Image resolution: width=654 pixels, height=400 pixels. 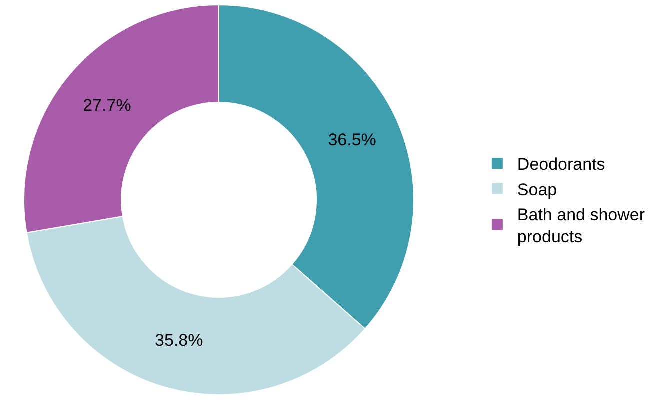 What do you see at coordinates (352, 140) in the screenshot?
I see `data-label: 36.5%` at bounding box center [352, 140].